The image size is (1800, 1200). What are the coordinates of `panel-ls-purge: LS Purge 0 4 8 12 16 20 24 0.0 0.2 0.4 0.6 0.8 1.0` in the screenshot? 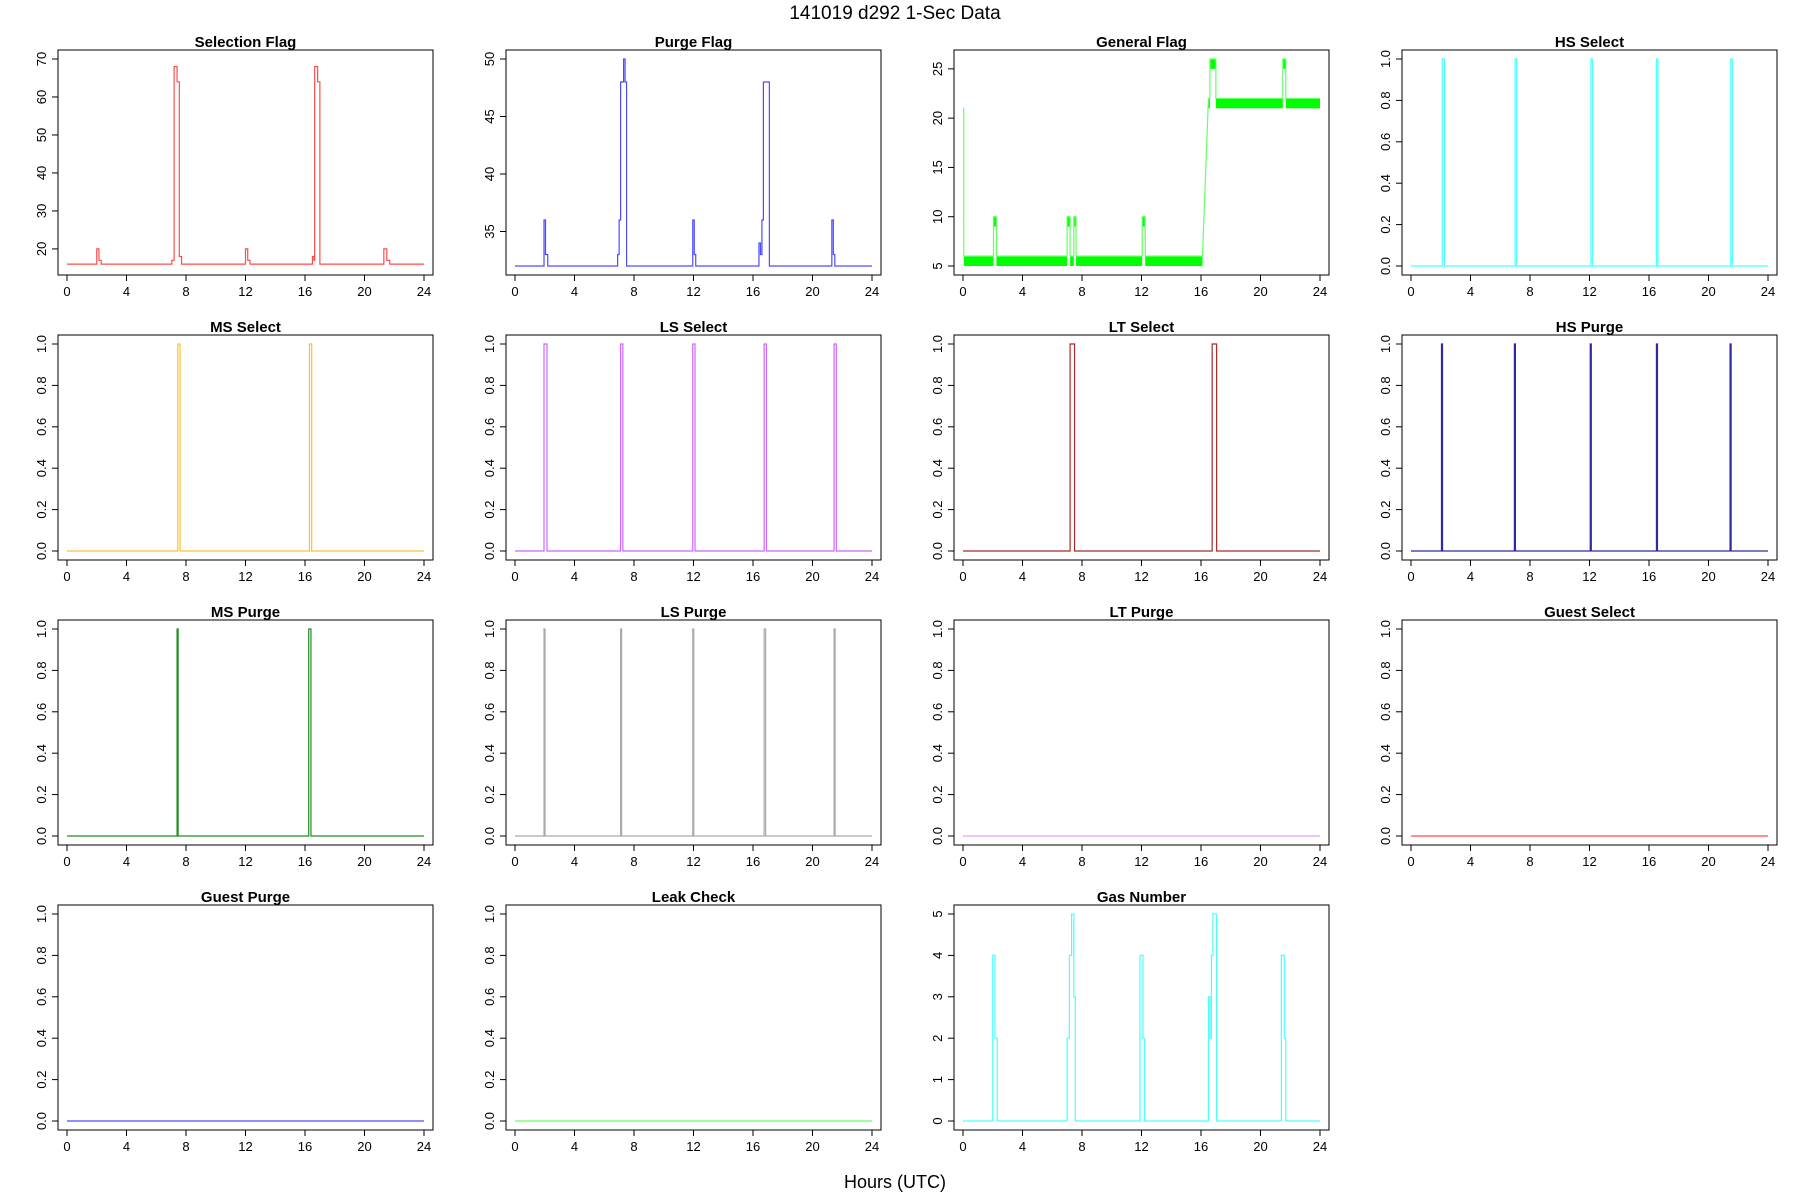 It's located at (682, 736).